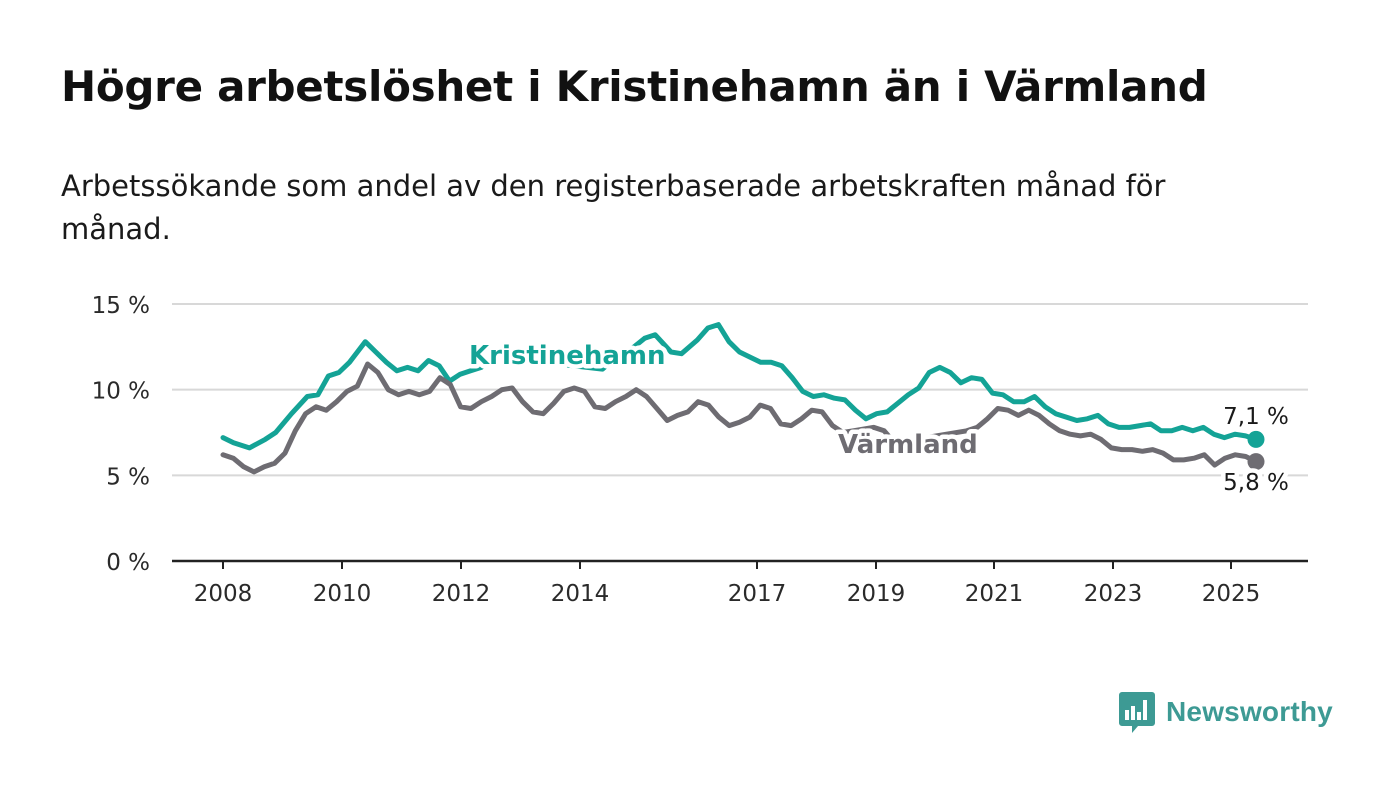  I want to click on x-tick-label: 2023, so click(1113, 594).